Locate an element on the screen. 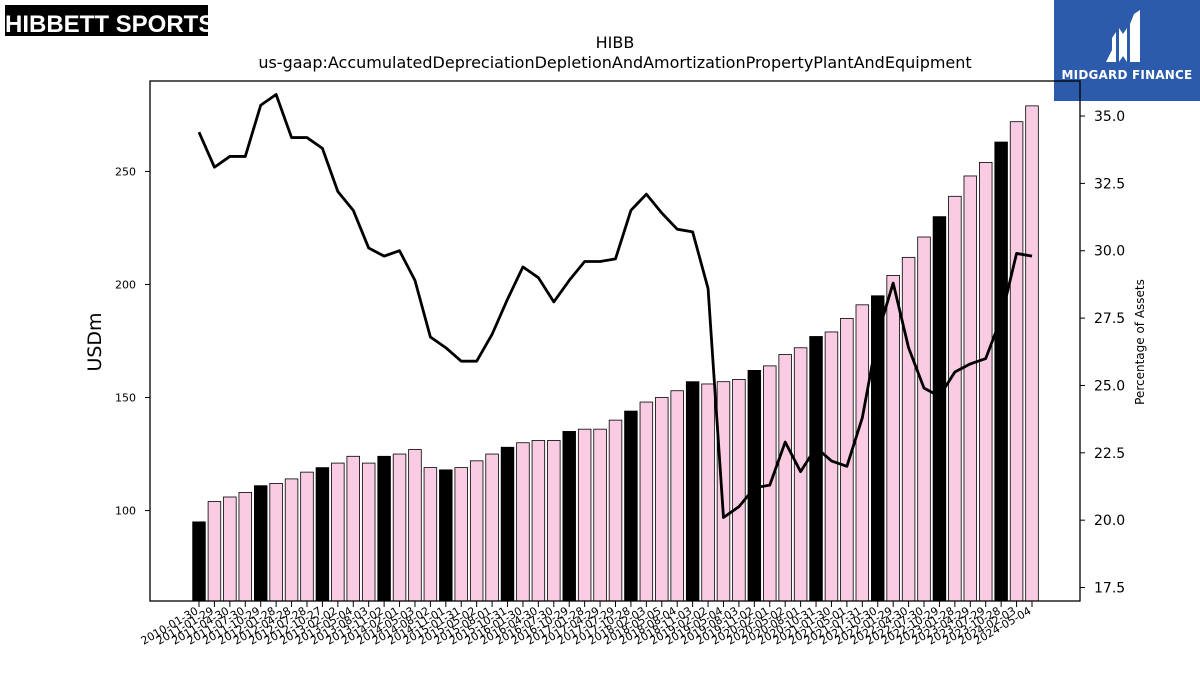 Image resolution: width=1200 pixels, height=675 pixels. y2-tick-label: 32.5 is located at coordinates (1109, 184).